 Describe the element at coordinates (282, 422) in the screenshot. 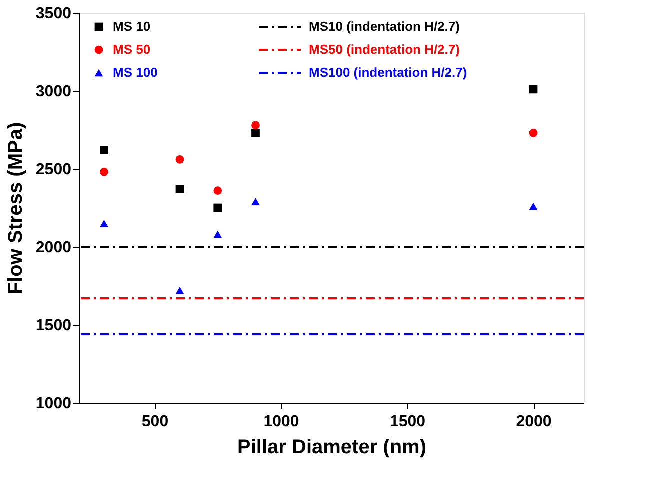

I see `x-tick-label: 1000` at that location.